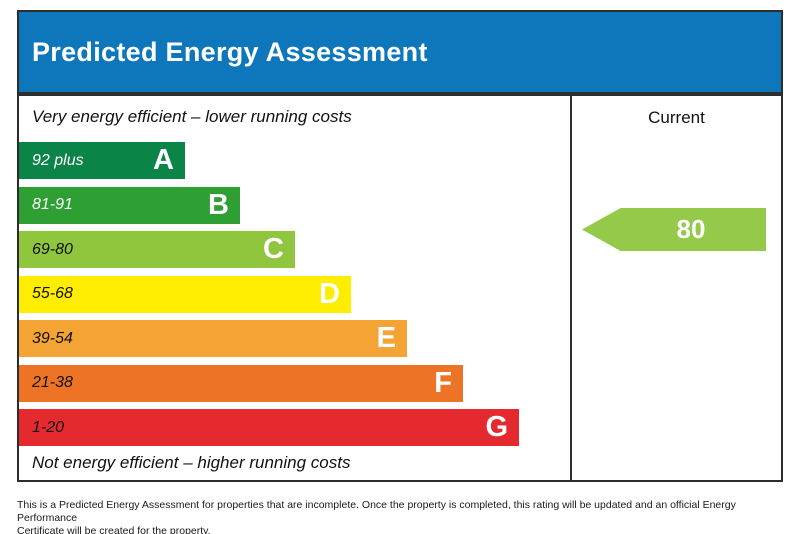  Describe the element at coordinates (386, 338) in the screenshot. I see `band-letter: E` at that location.